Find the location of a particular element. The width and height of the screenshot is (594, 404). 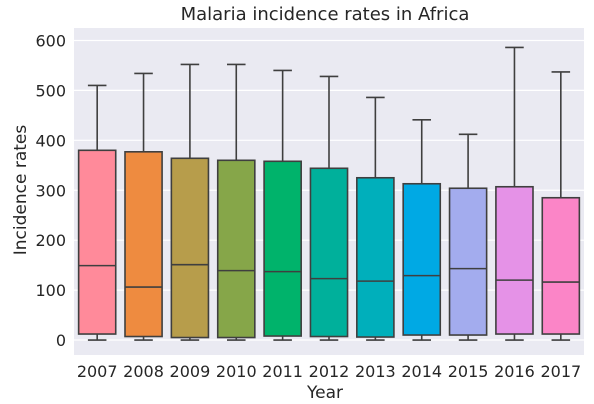

box-2007 is located at coordinates (97, 212).